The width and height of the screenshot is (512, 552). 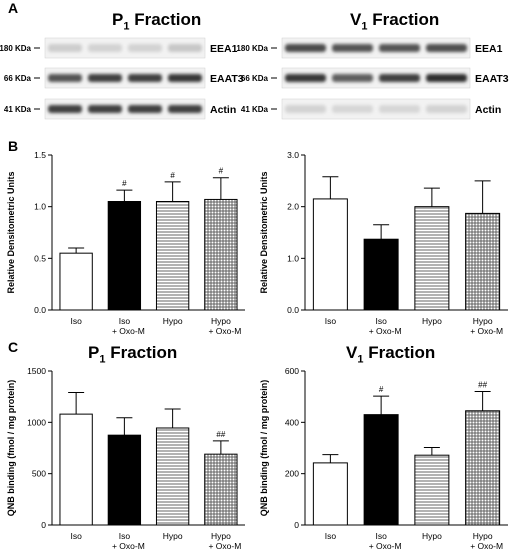 What do you see at coordinates (13, 8) in the screenshot?
I see `panel-letter-a: A` at bounding box center [13, 8].